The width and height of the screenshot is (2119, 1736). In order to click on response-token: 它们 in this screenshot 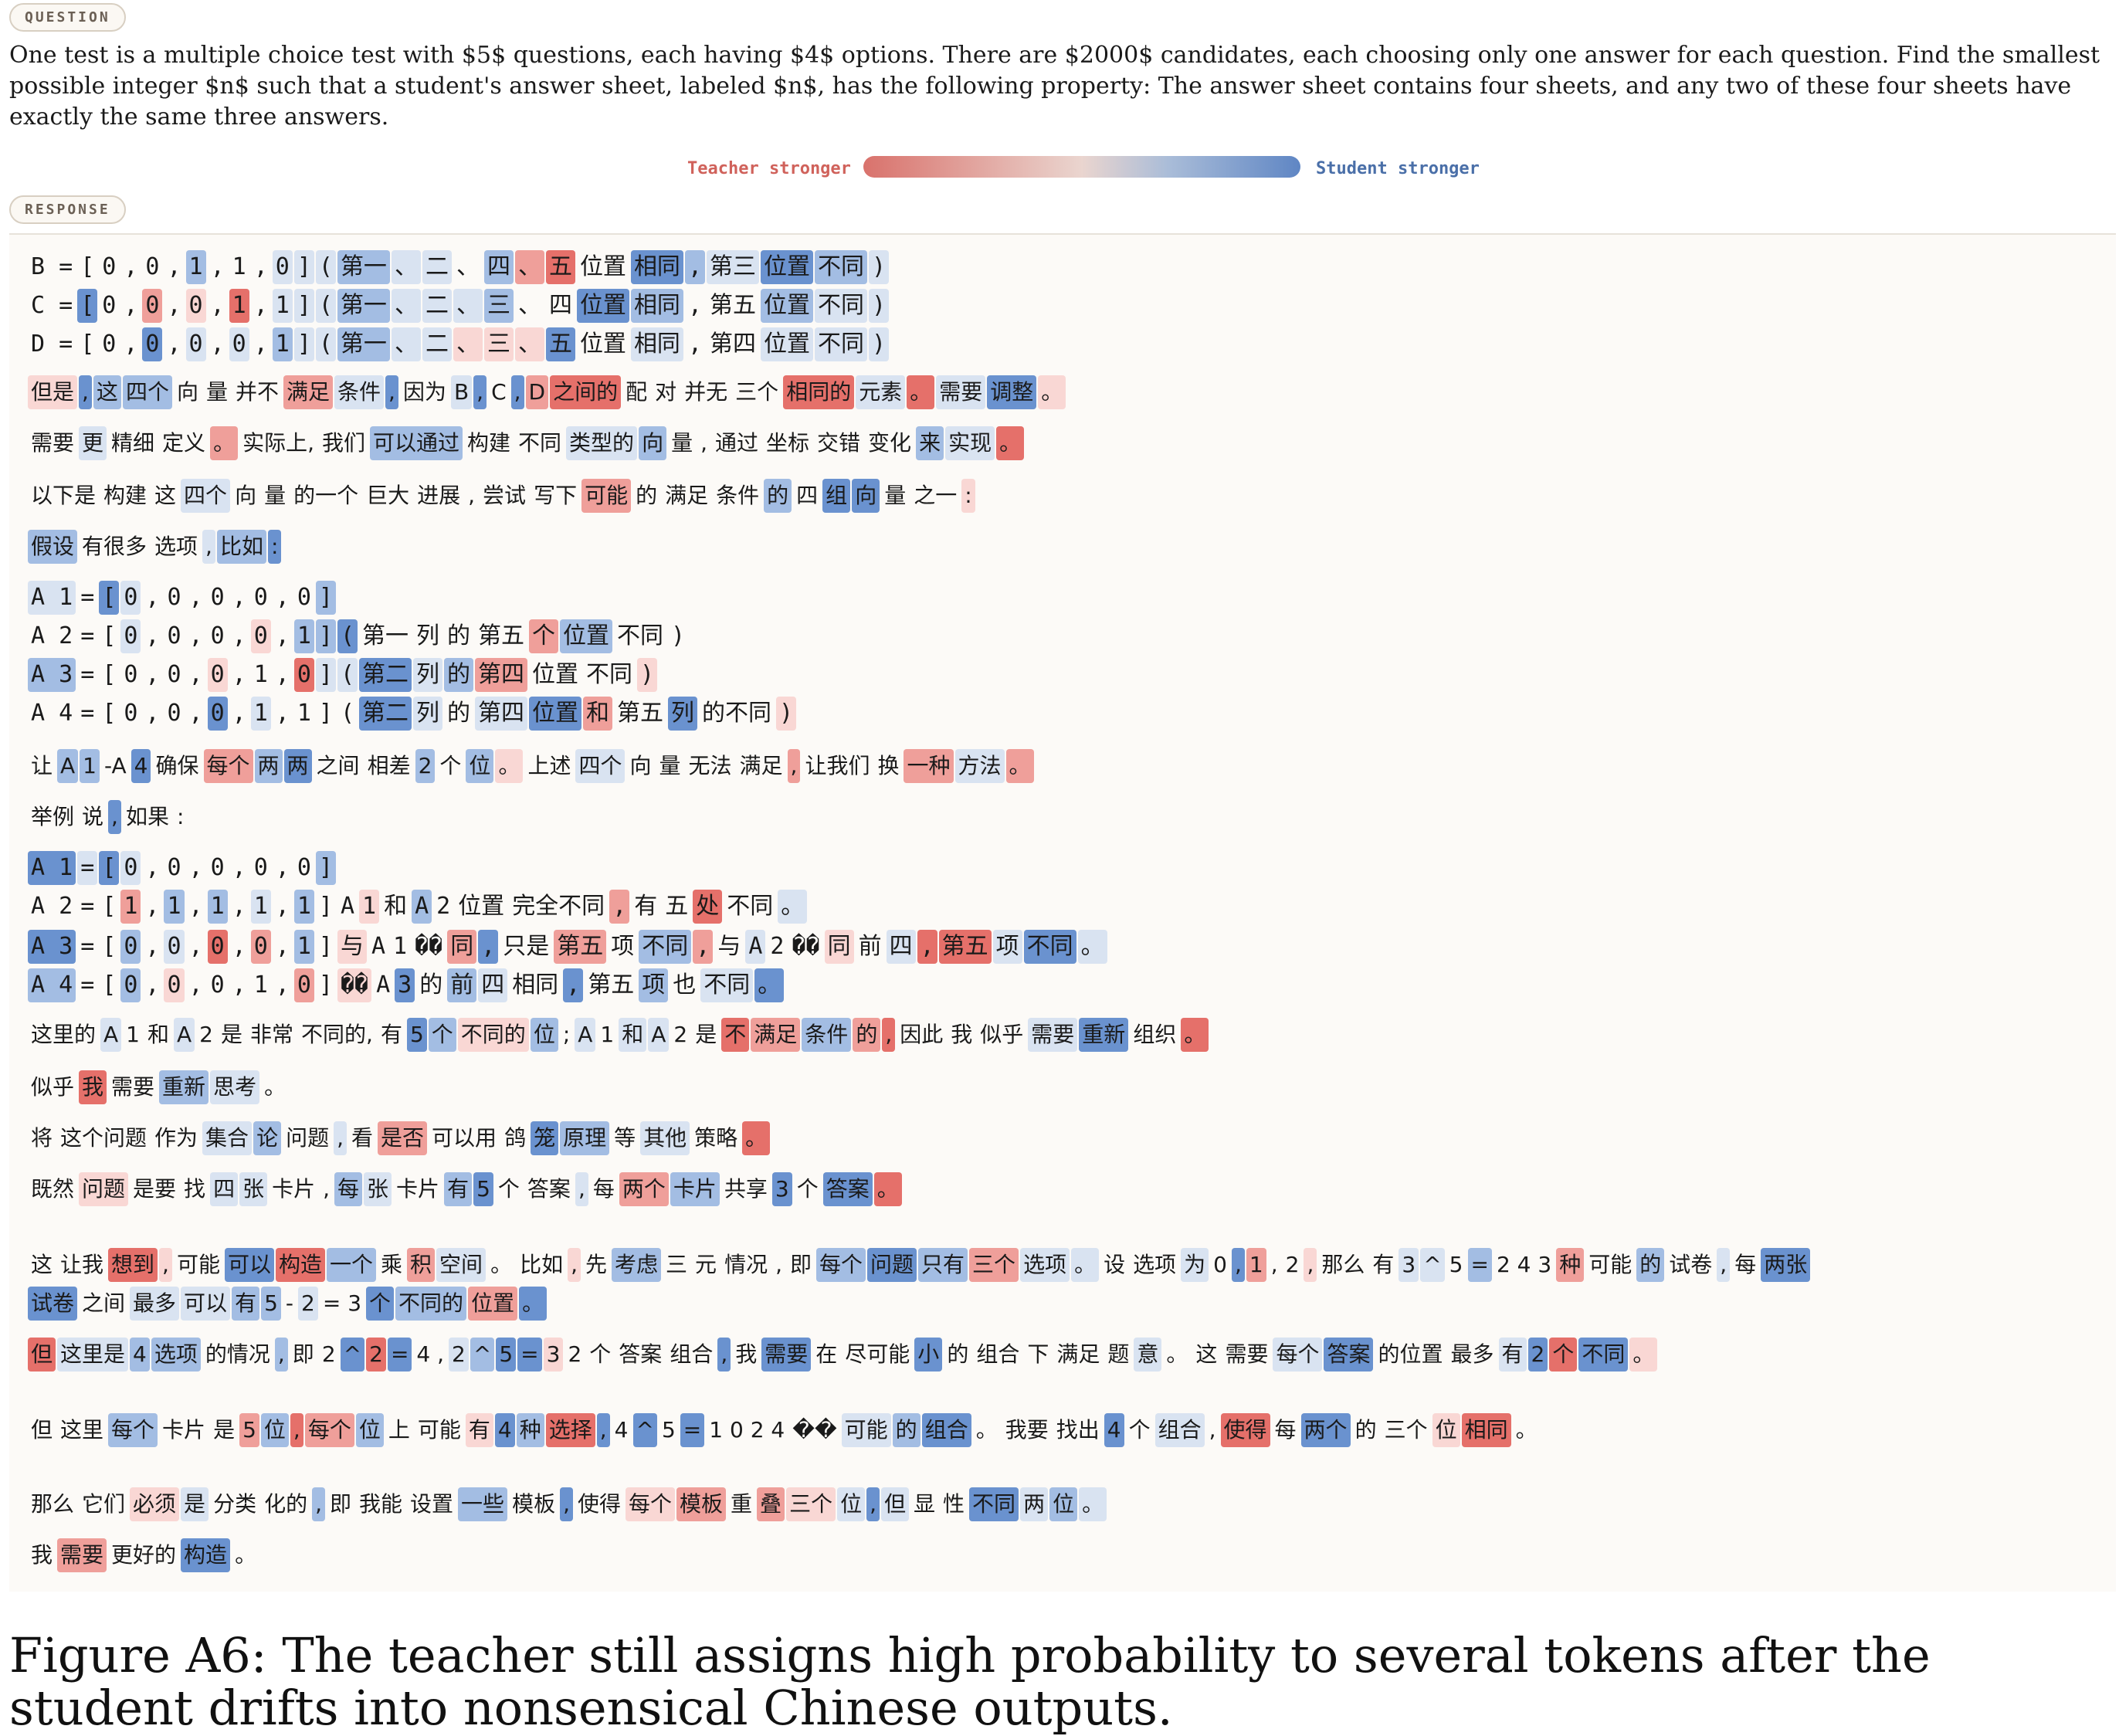, I will do `click(104, 1504)`.